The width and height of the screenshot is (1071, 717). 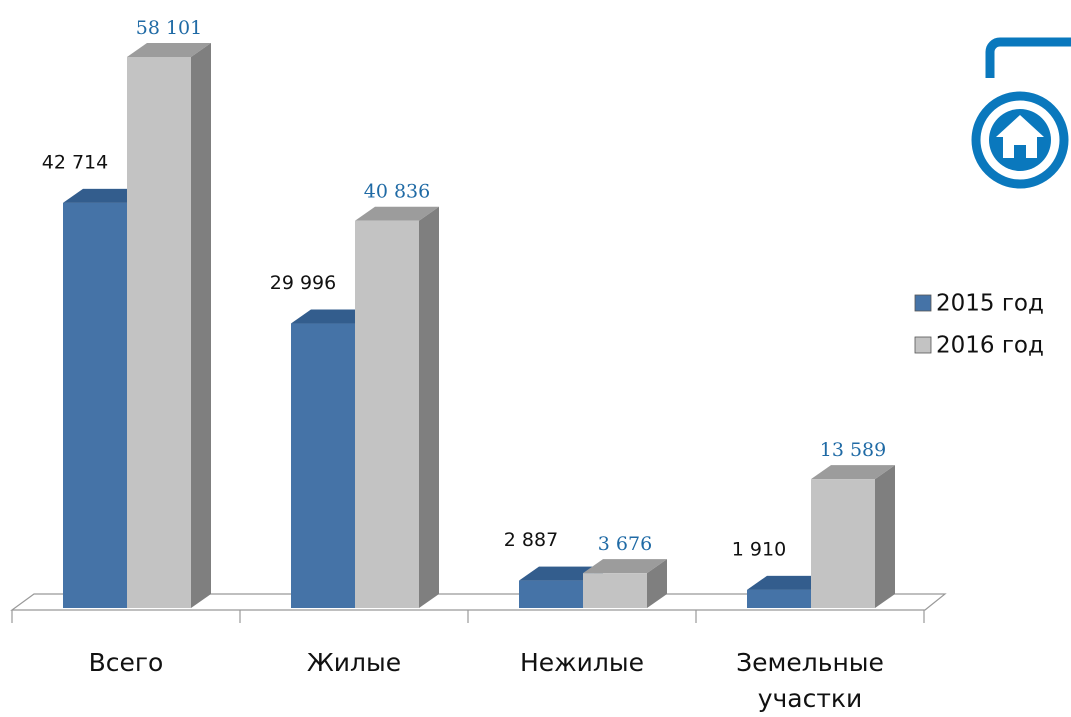 I want to click on floor, so click(x=478, y=602).